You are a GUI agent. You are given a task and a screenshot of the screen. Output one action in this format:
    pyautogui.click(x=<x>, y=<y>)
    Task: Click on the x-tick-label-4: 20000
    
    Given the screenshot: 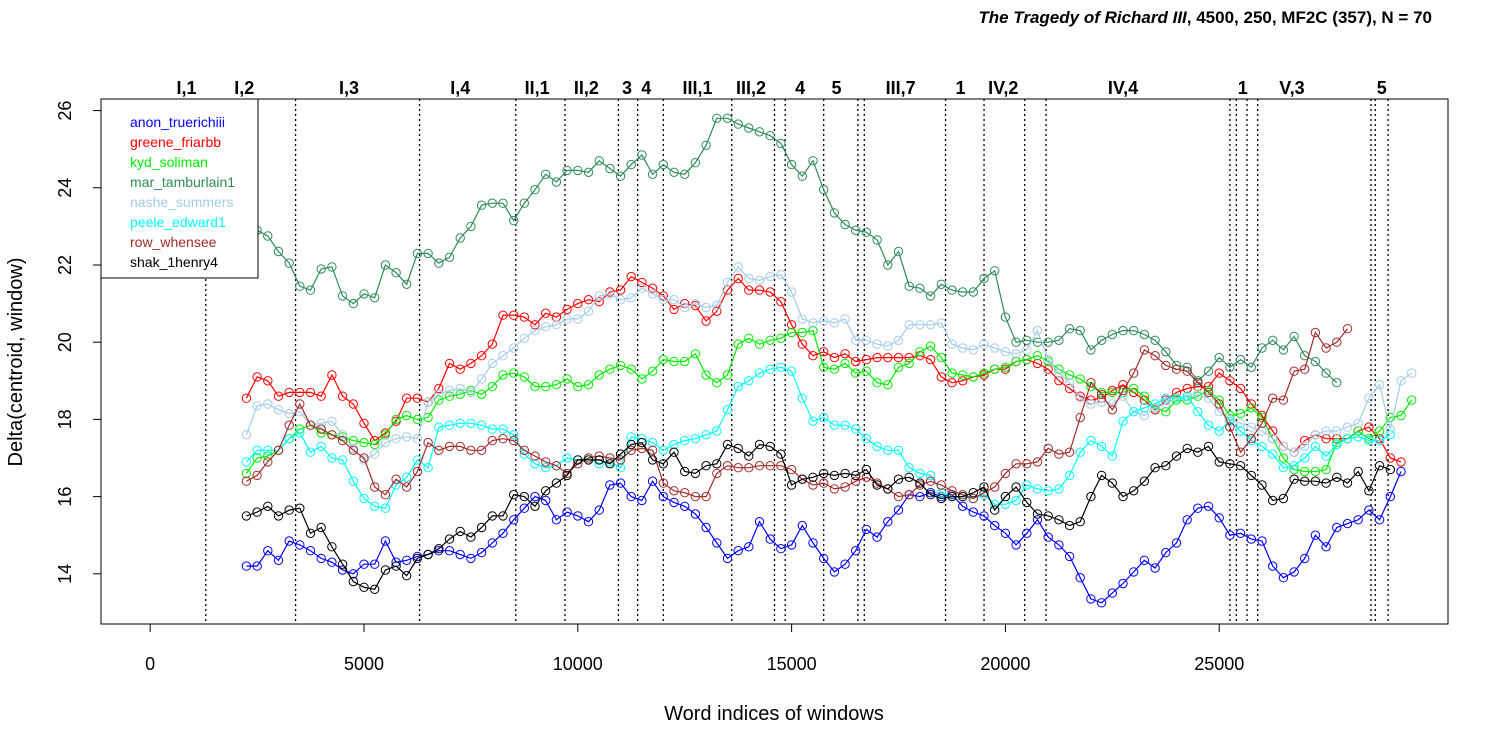 What is the action you would take?
    pyautogui.click(x=1005, y=664)
    